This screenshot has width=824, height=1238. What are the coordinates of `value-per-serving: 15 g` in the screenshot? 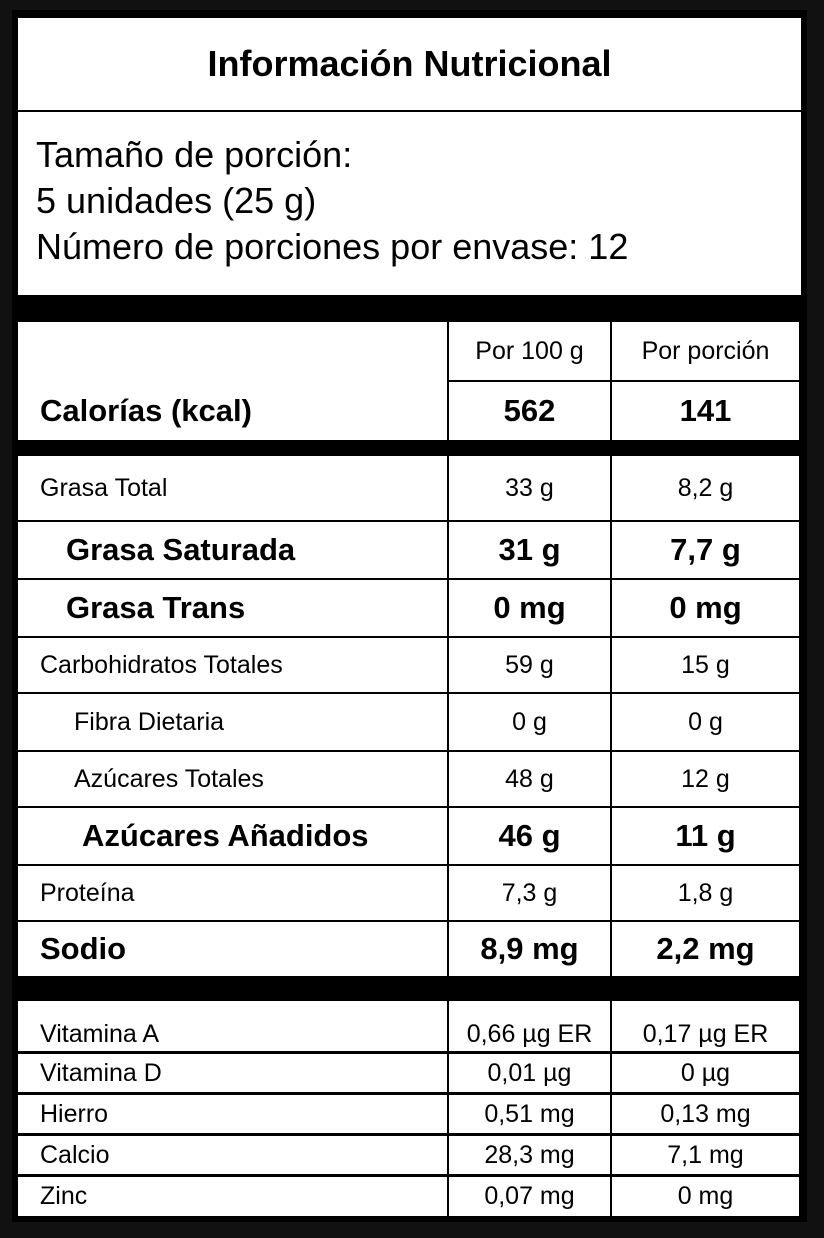 It's located at (705, 665).